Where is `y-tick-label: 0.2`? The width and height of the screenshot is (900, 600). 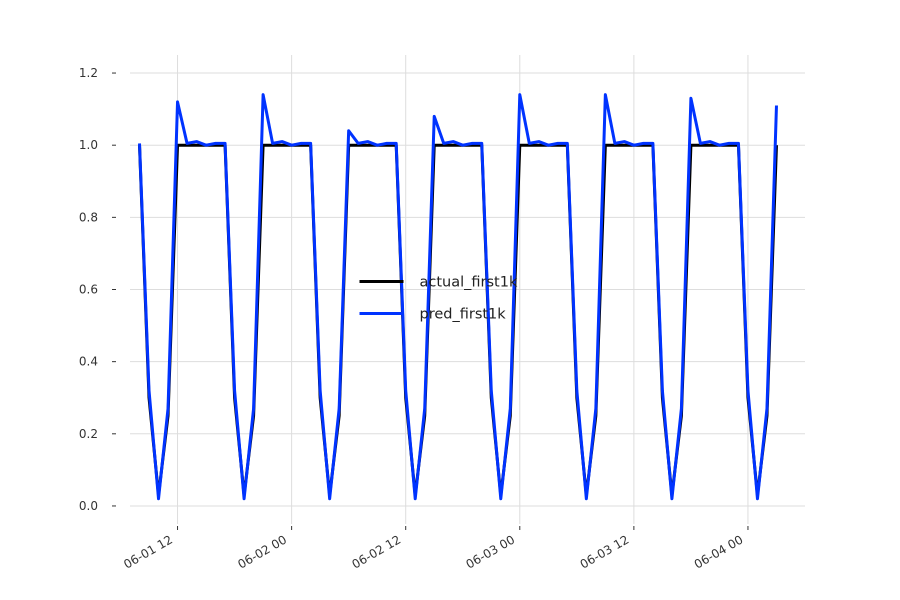
y-tick-label: 0.2 is located at coordinates (88, 434).